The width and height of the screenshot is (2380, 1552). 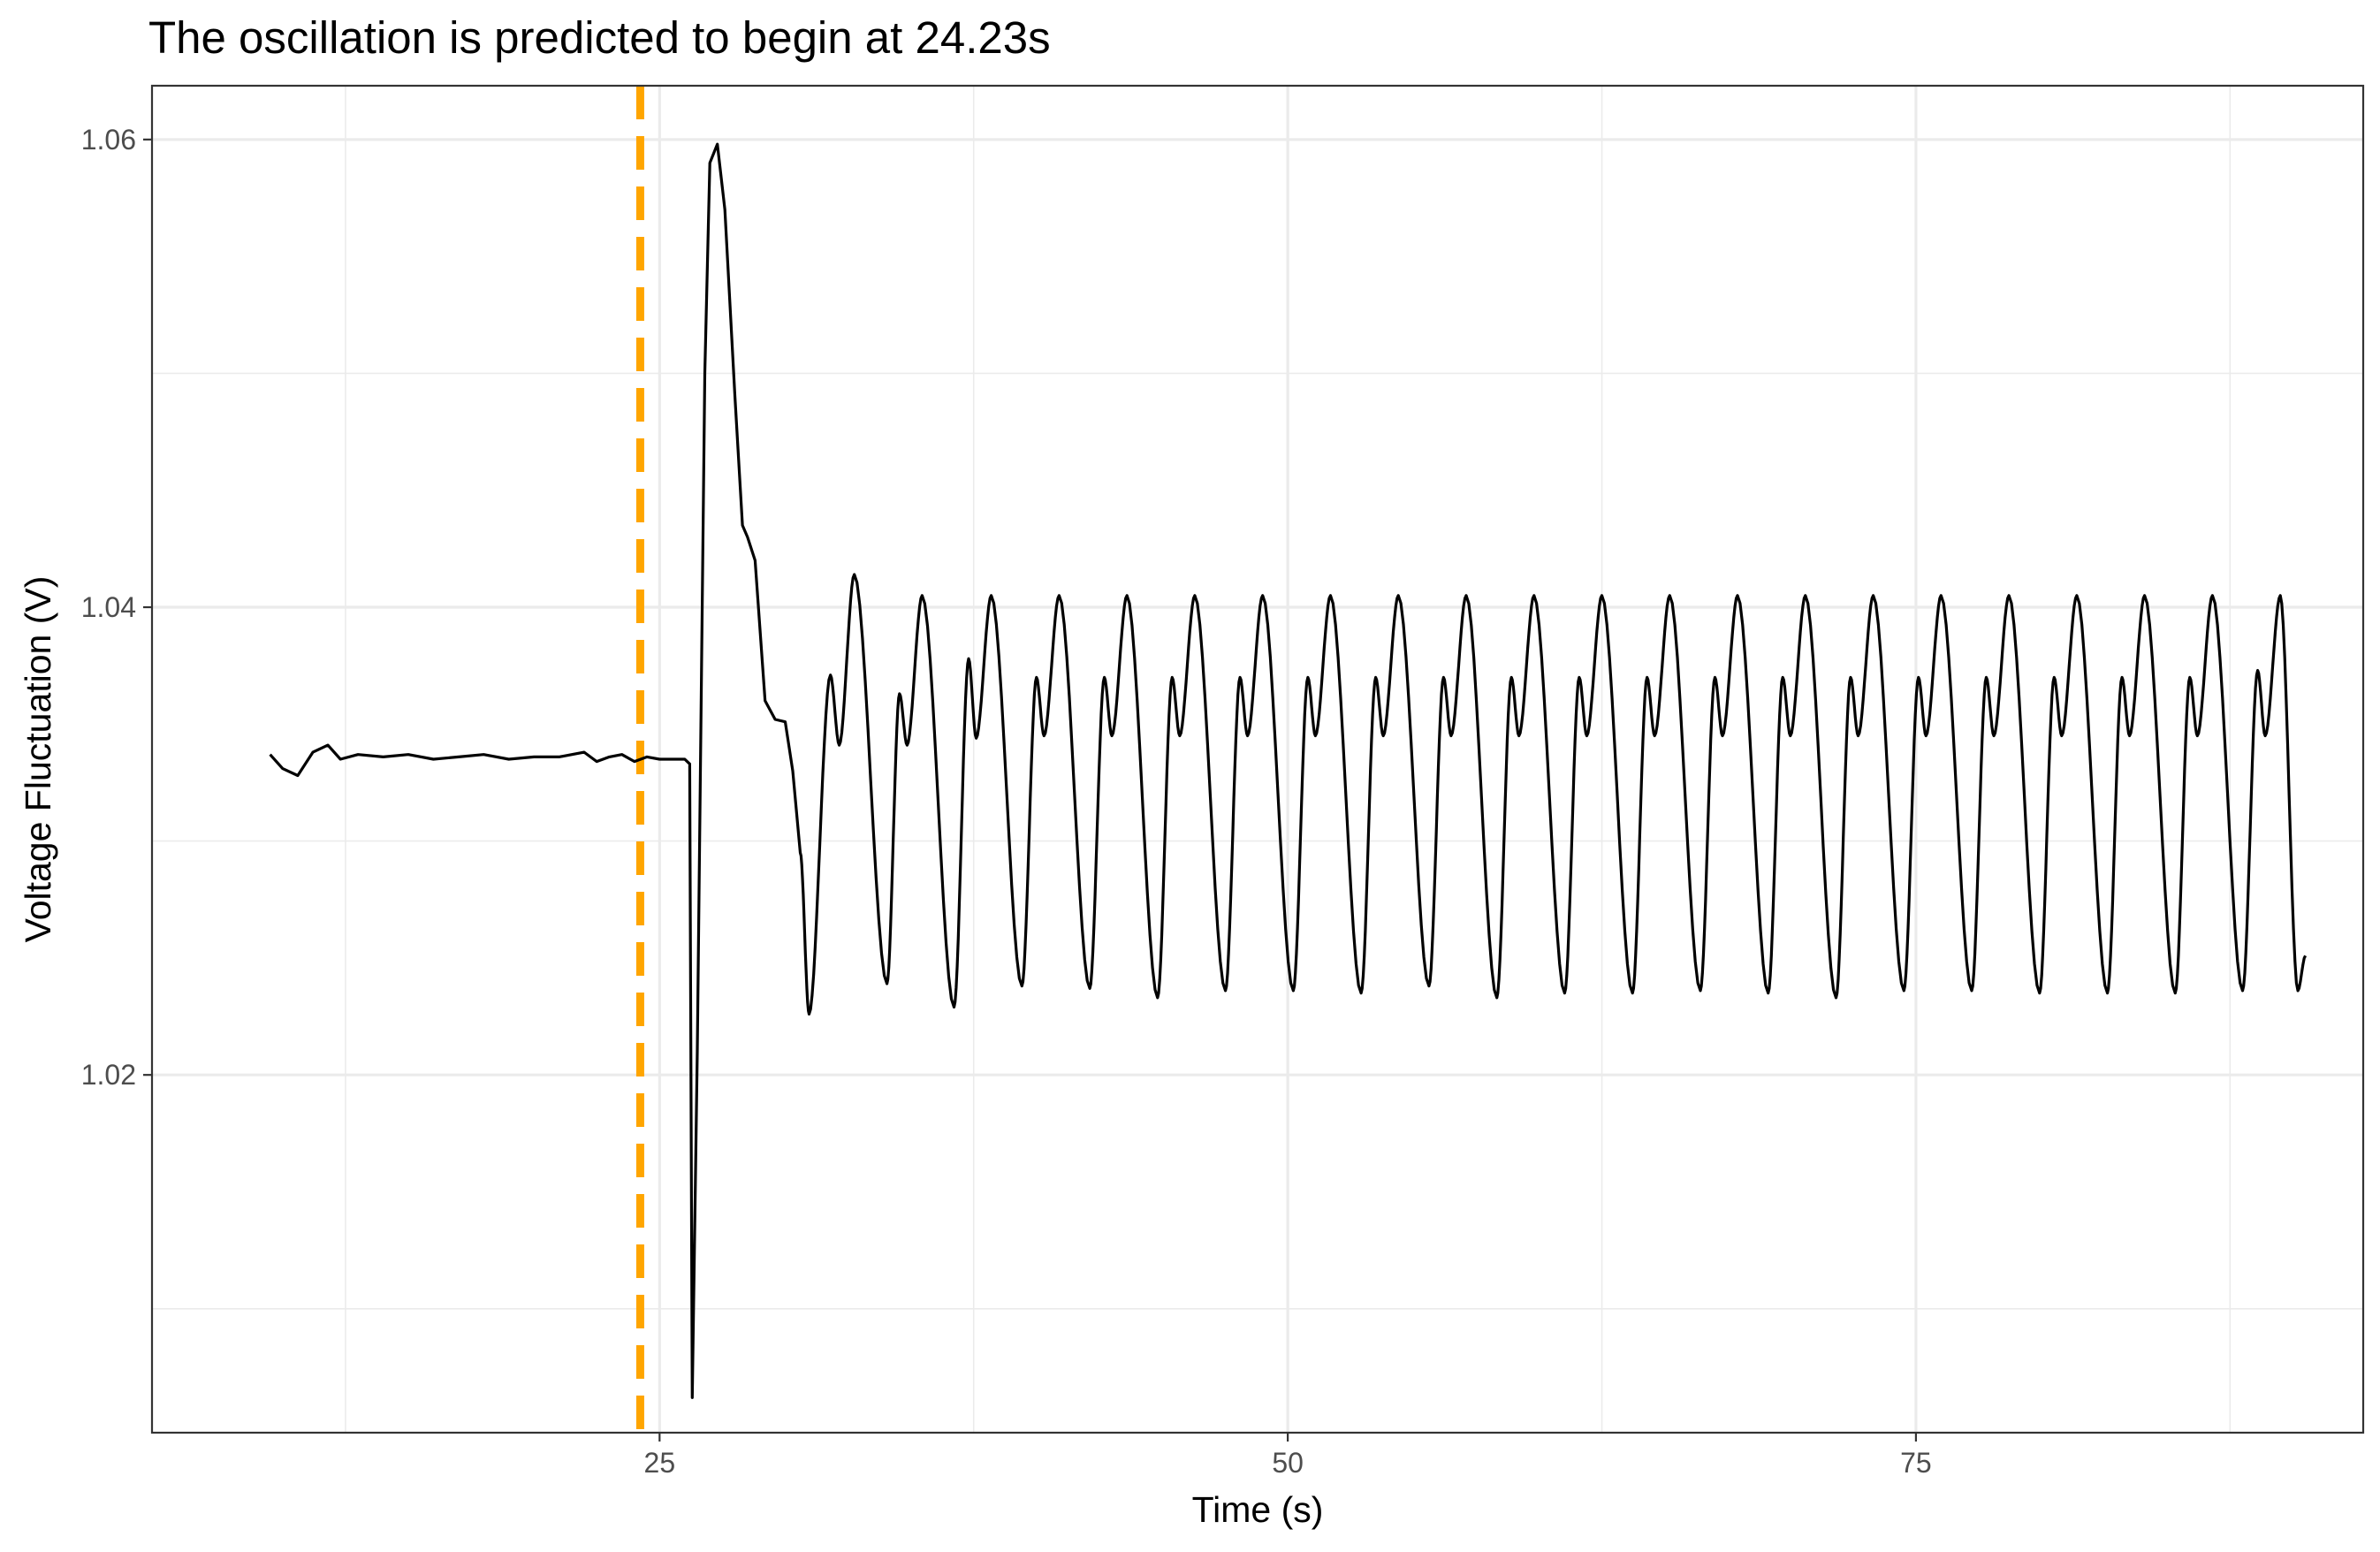 I want to click on x-tick-label: 75, so click(x=1916, y=1463).